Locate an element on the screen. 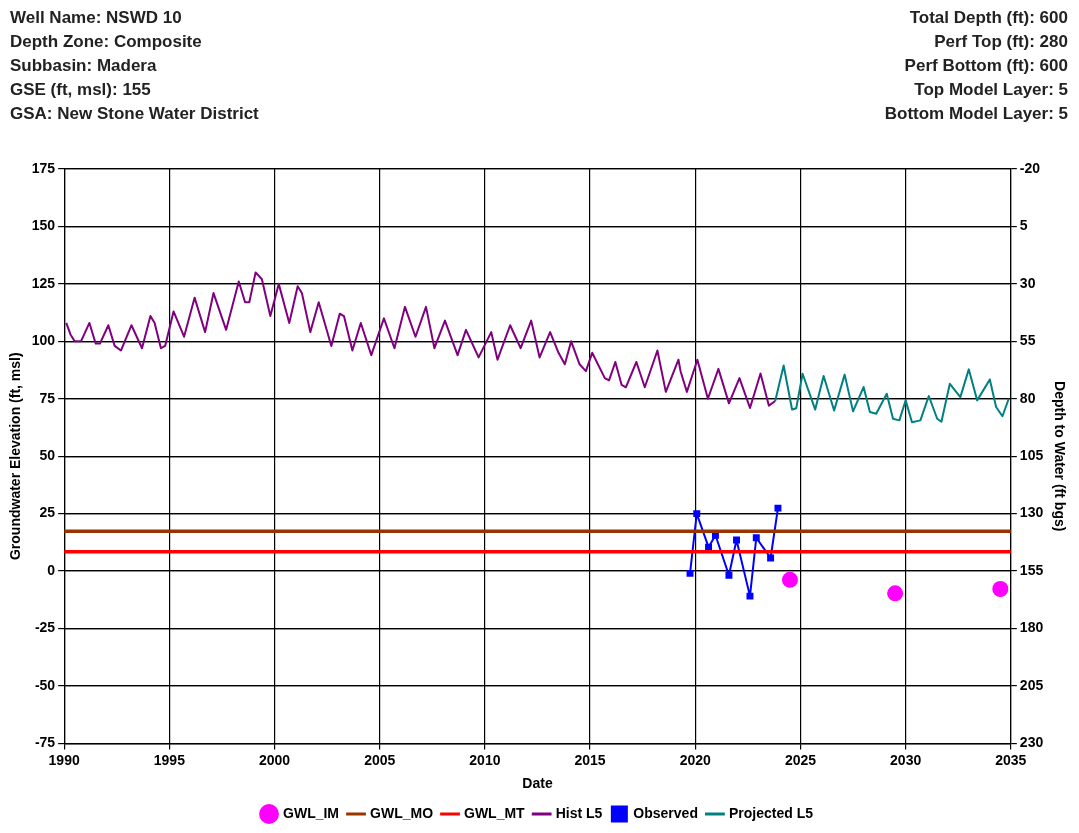 The height and width of the screenshot is (833, 1079). x-tick-label: 2010 is located at coordinates (485, 759).